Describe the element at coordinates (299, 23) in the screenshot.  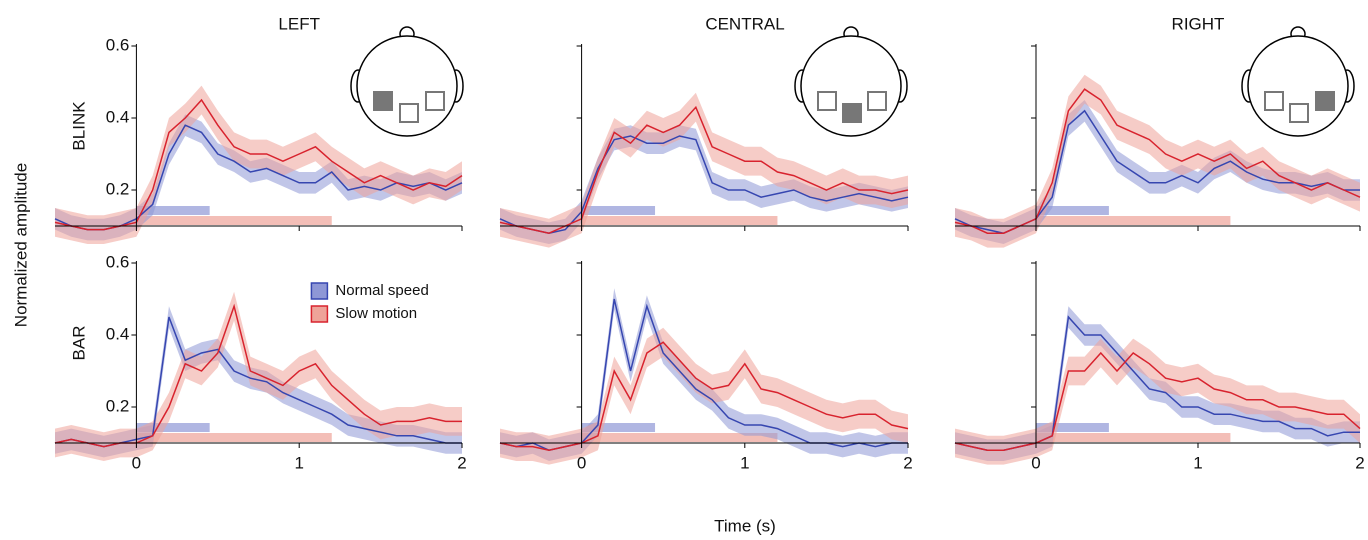
I see `column-title: LEFT` at that location.